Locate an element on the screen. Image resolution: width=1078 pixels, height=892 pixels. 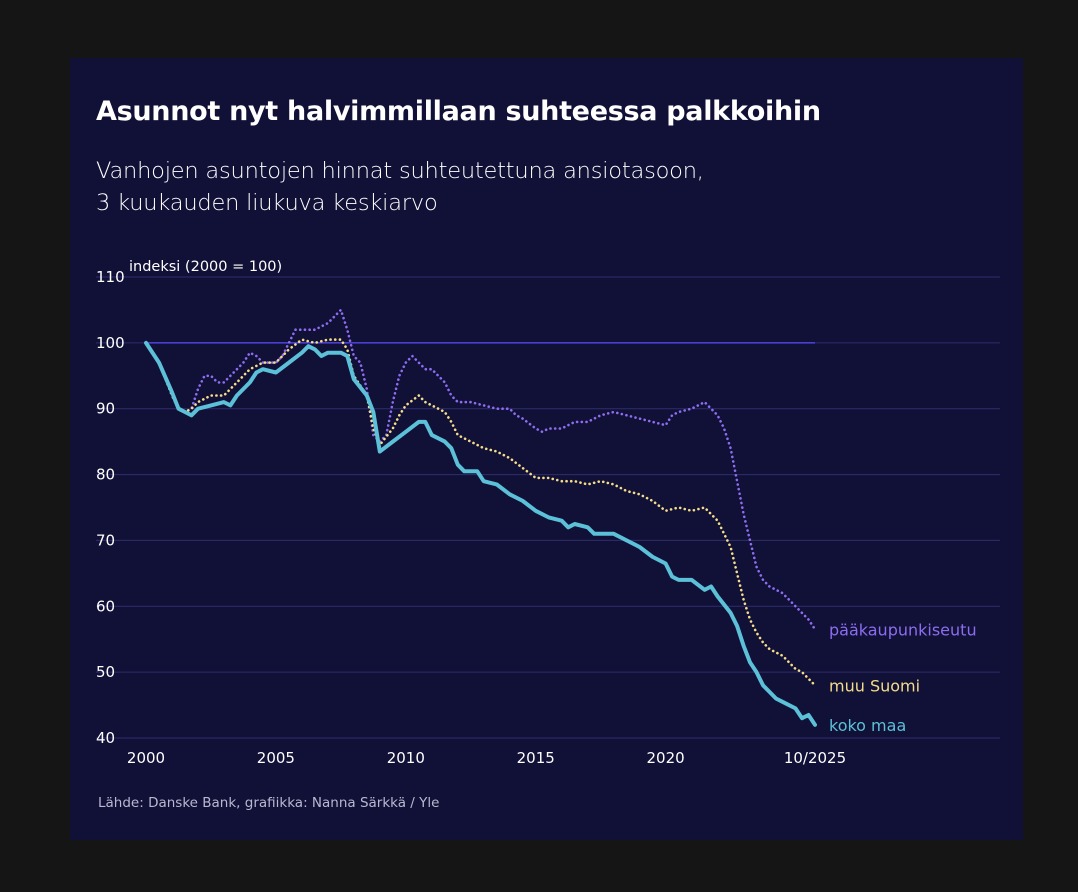
x-tick-2005: 2005 is located at coordinates (276, 758).